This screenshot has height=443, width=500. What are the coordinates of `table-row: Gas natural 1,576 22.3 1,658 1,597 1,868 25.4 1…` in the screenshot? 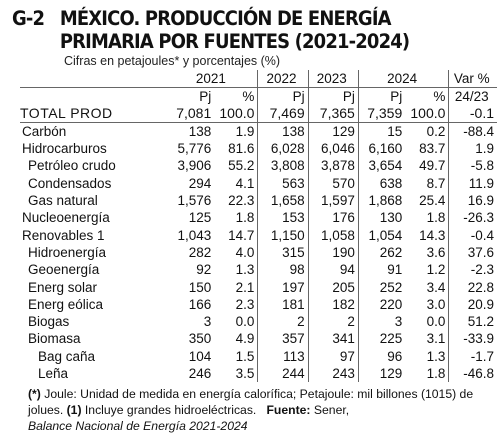 It's located at (258, 200).